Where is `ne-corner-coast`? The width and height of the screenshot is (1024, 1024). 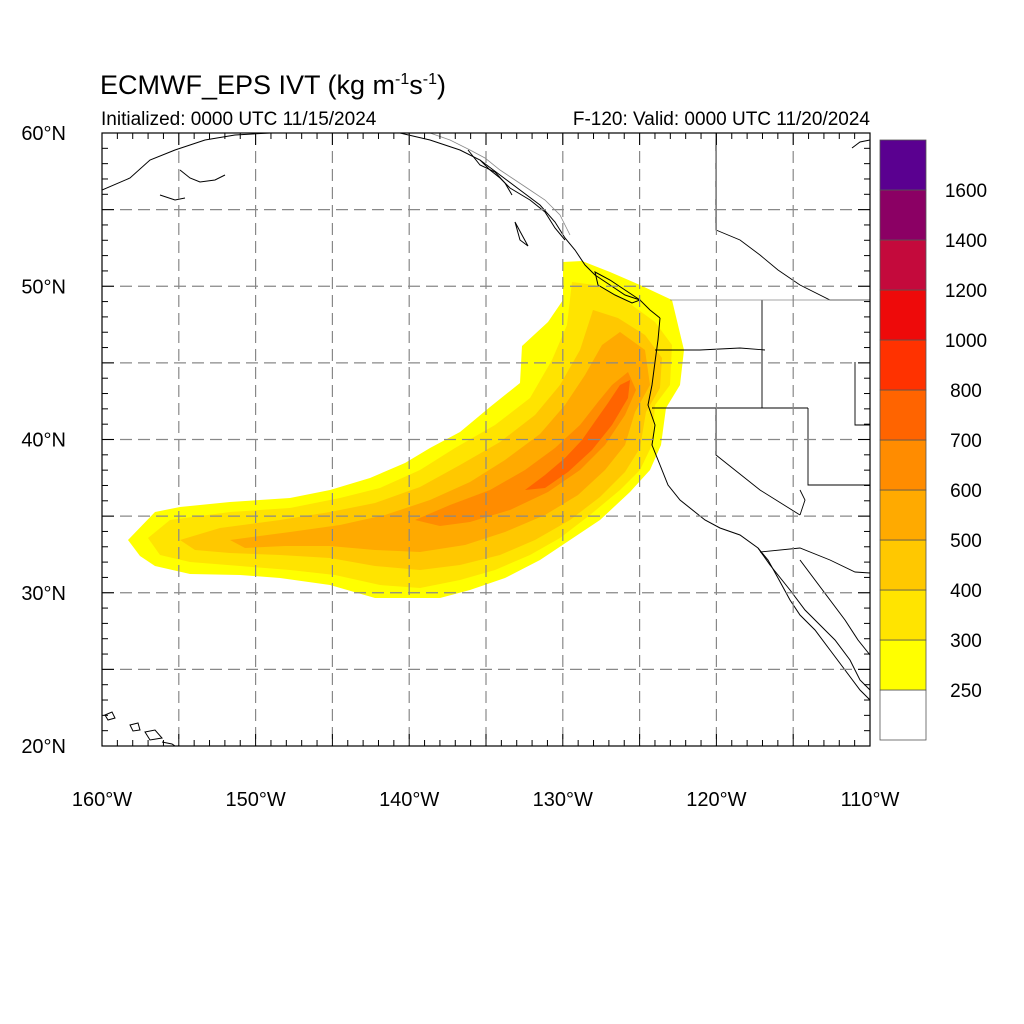 ne-corner-coast is located at coordinates (860, 144).